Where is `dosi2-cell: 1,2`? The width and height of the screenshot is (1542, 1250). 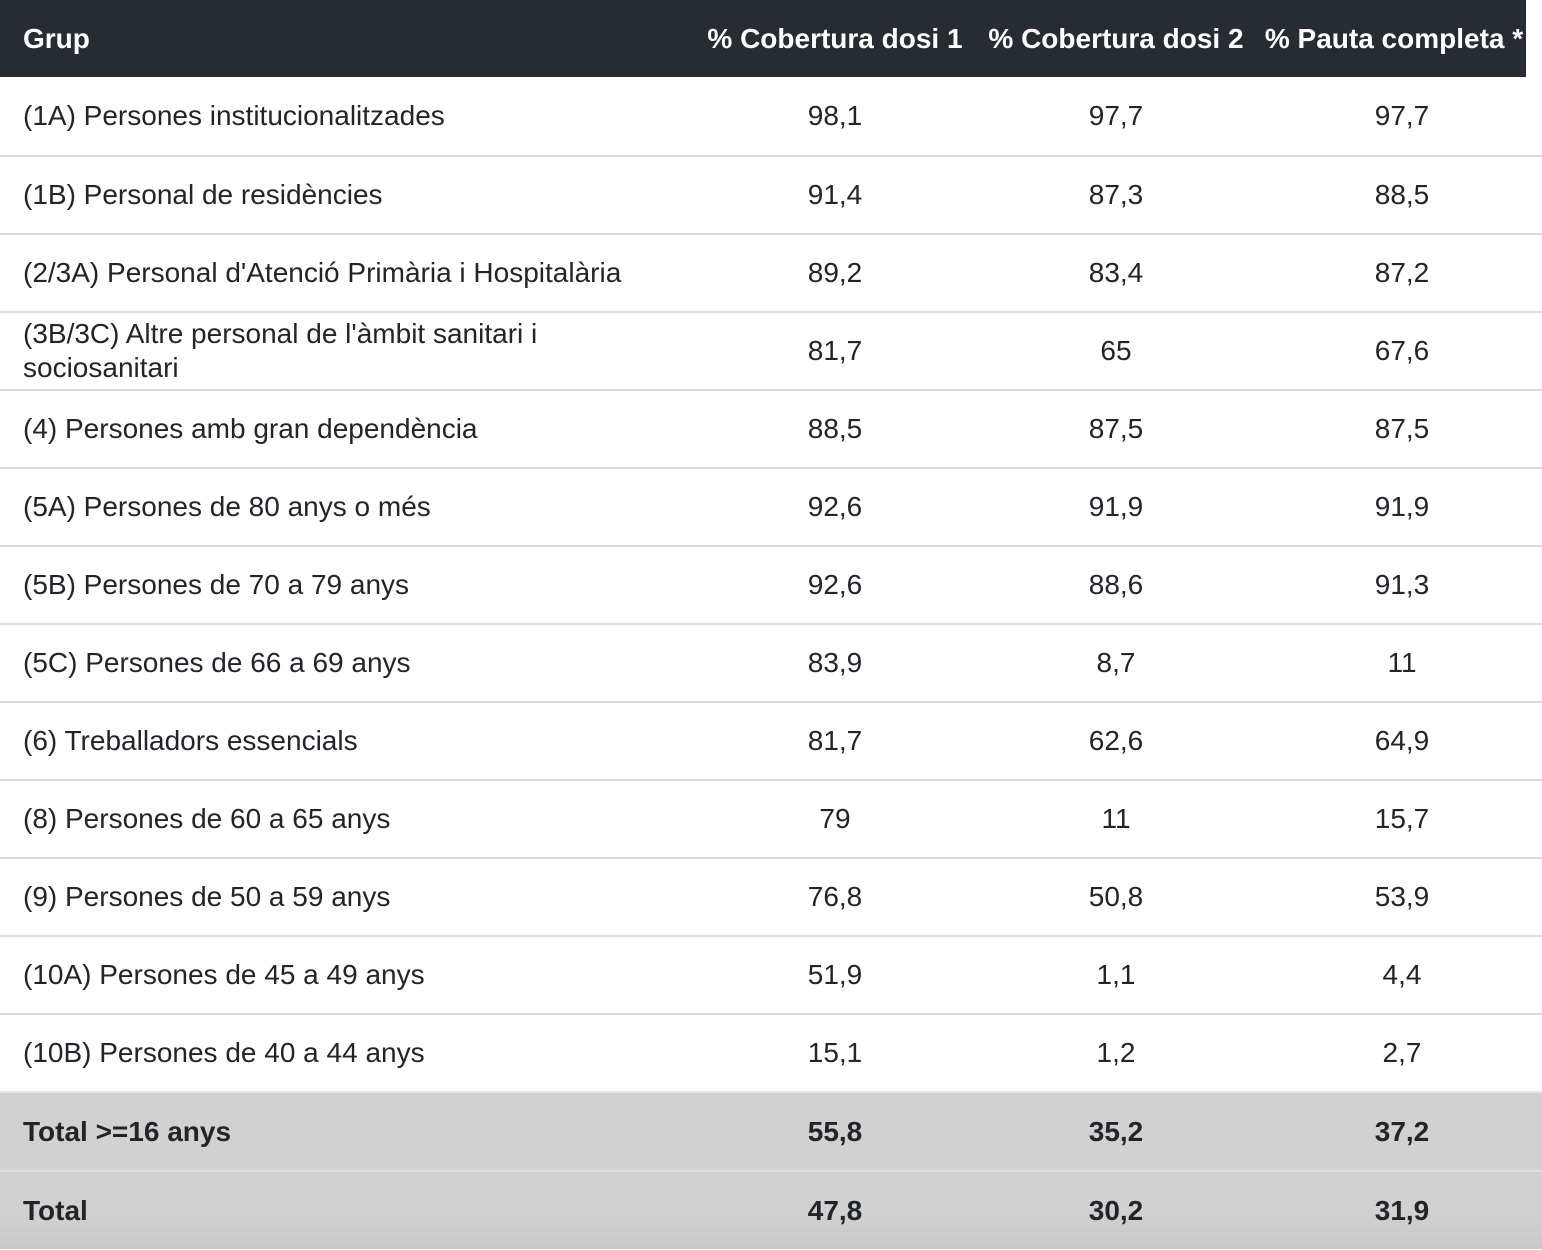
dosi2-cell: 1,2 is located at coordinates (1116, 1053).